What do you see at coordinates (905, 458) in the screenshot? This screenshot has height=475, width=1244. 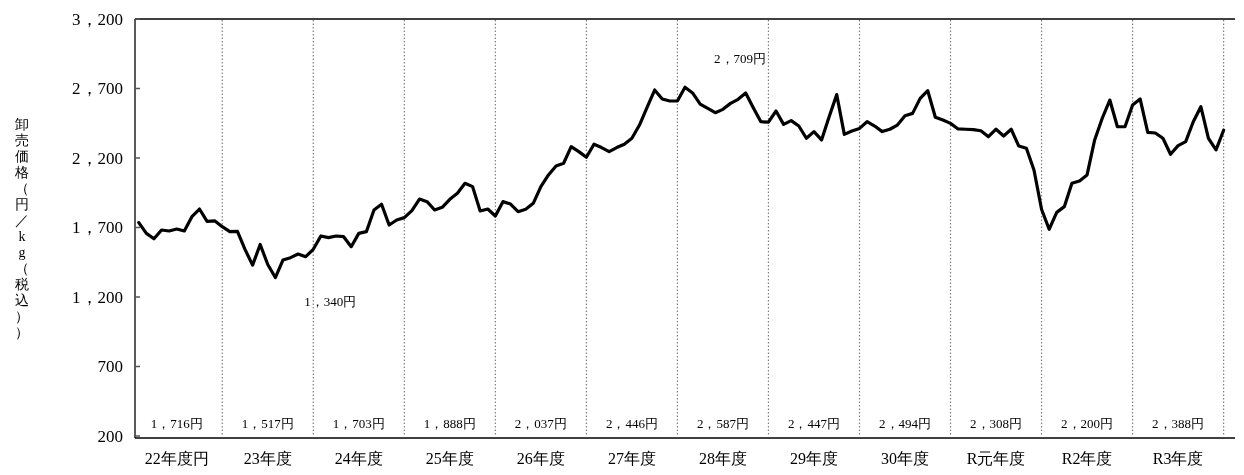 I see `x-tick-label: 30年度` at bounding box center [905, 458].